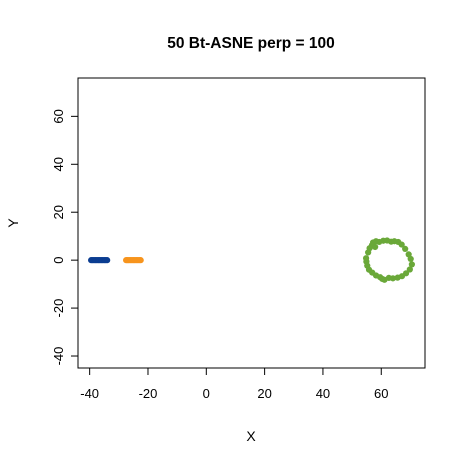  Describe the element at coordinates (58, 116) in the screenshot. I see `y-tick-label: 60` at that location.